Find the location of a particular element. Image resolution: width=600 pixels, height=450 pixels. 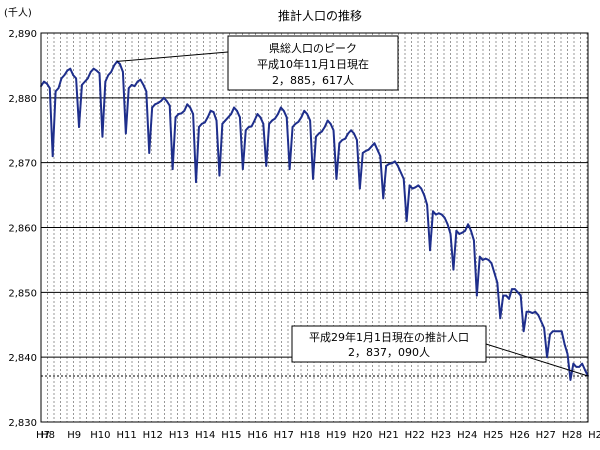

y-tick-label: 2,870 is located at coordinates (22, 164).